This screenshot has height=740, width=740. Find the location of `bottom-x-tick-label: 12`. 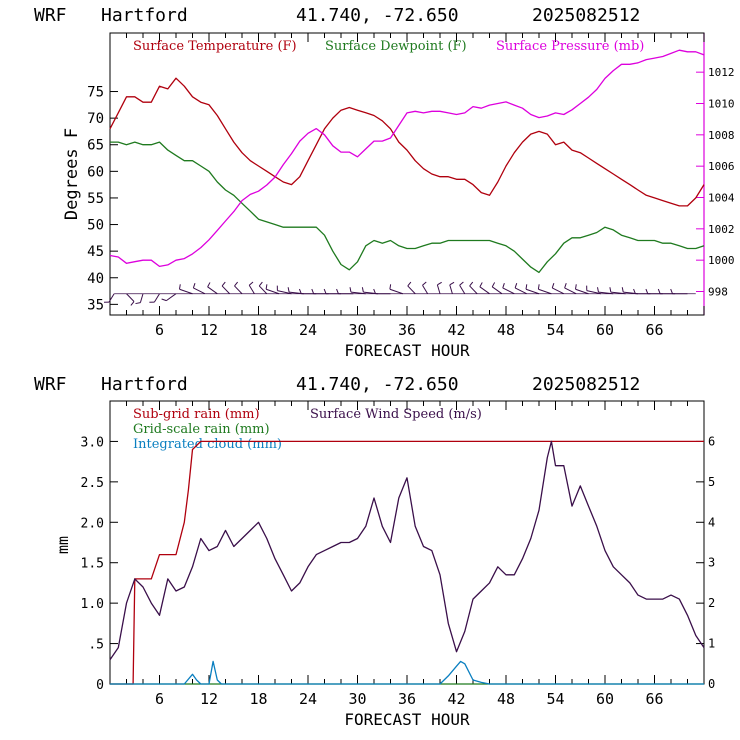

bottom-x-tick-label: 12 is located at coordinates (209, 699).